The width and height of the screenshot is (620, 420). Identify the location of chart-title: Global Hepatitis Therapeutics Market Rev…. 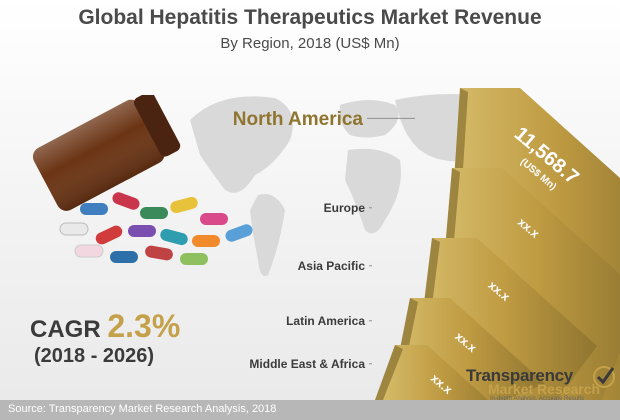
(310, 17).